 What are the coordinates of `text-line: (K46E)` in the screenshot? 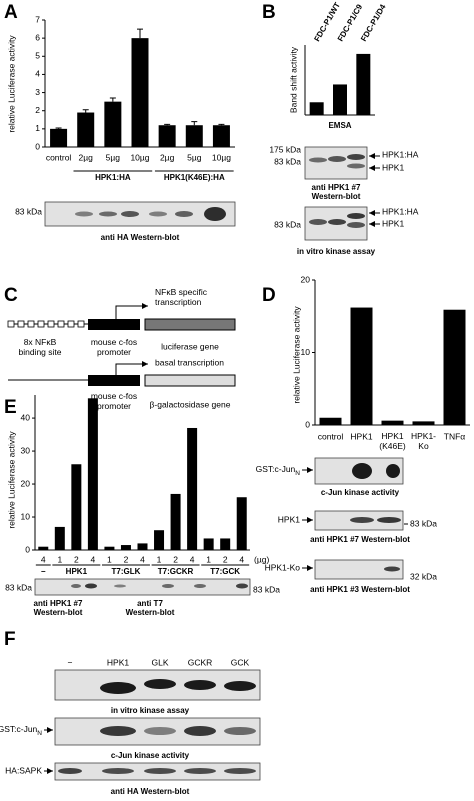 It's located at (392, 446).